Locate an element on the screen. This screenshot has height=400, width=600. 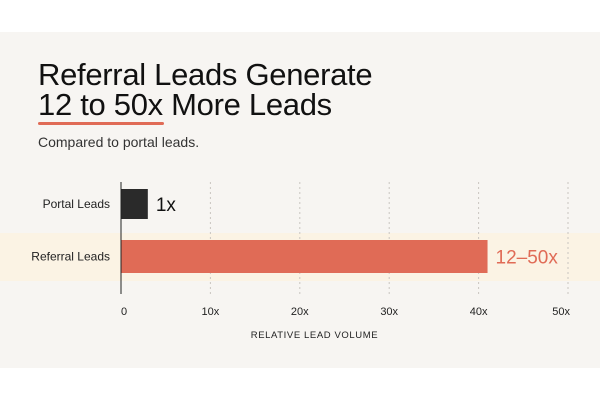
x-tick-label: 30x is located at coordinates (389, 312).